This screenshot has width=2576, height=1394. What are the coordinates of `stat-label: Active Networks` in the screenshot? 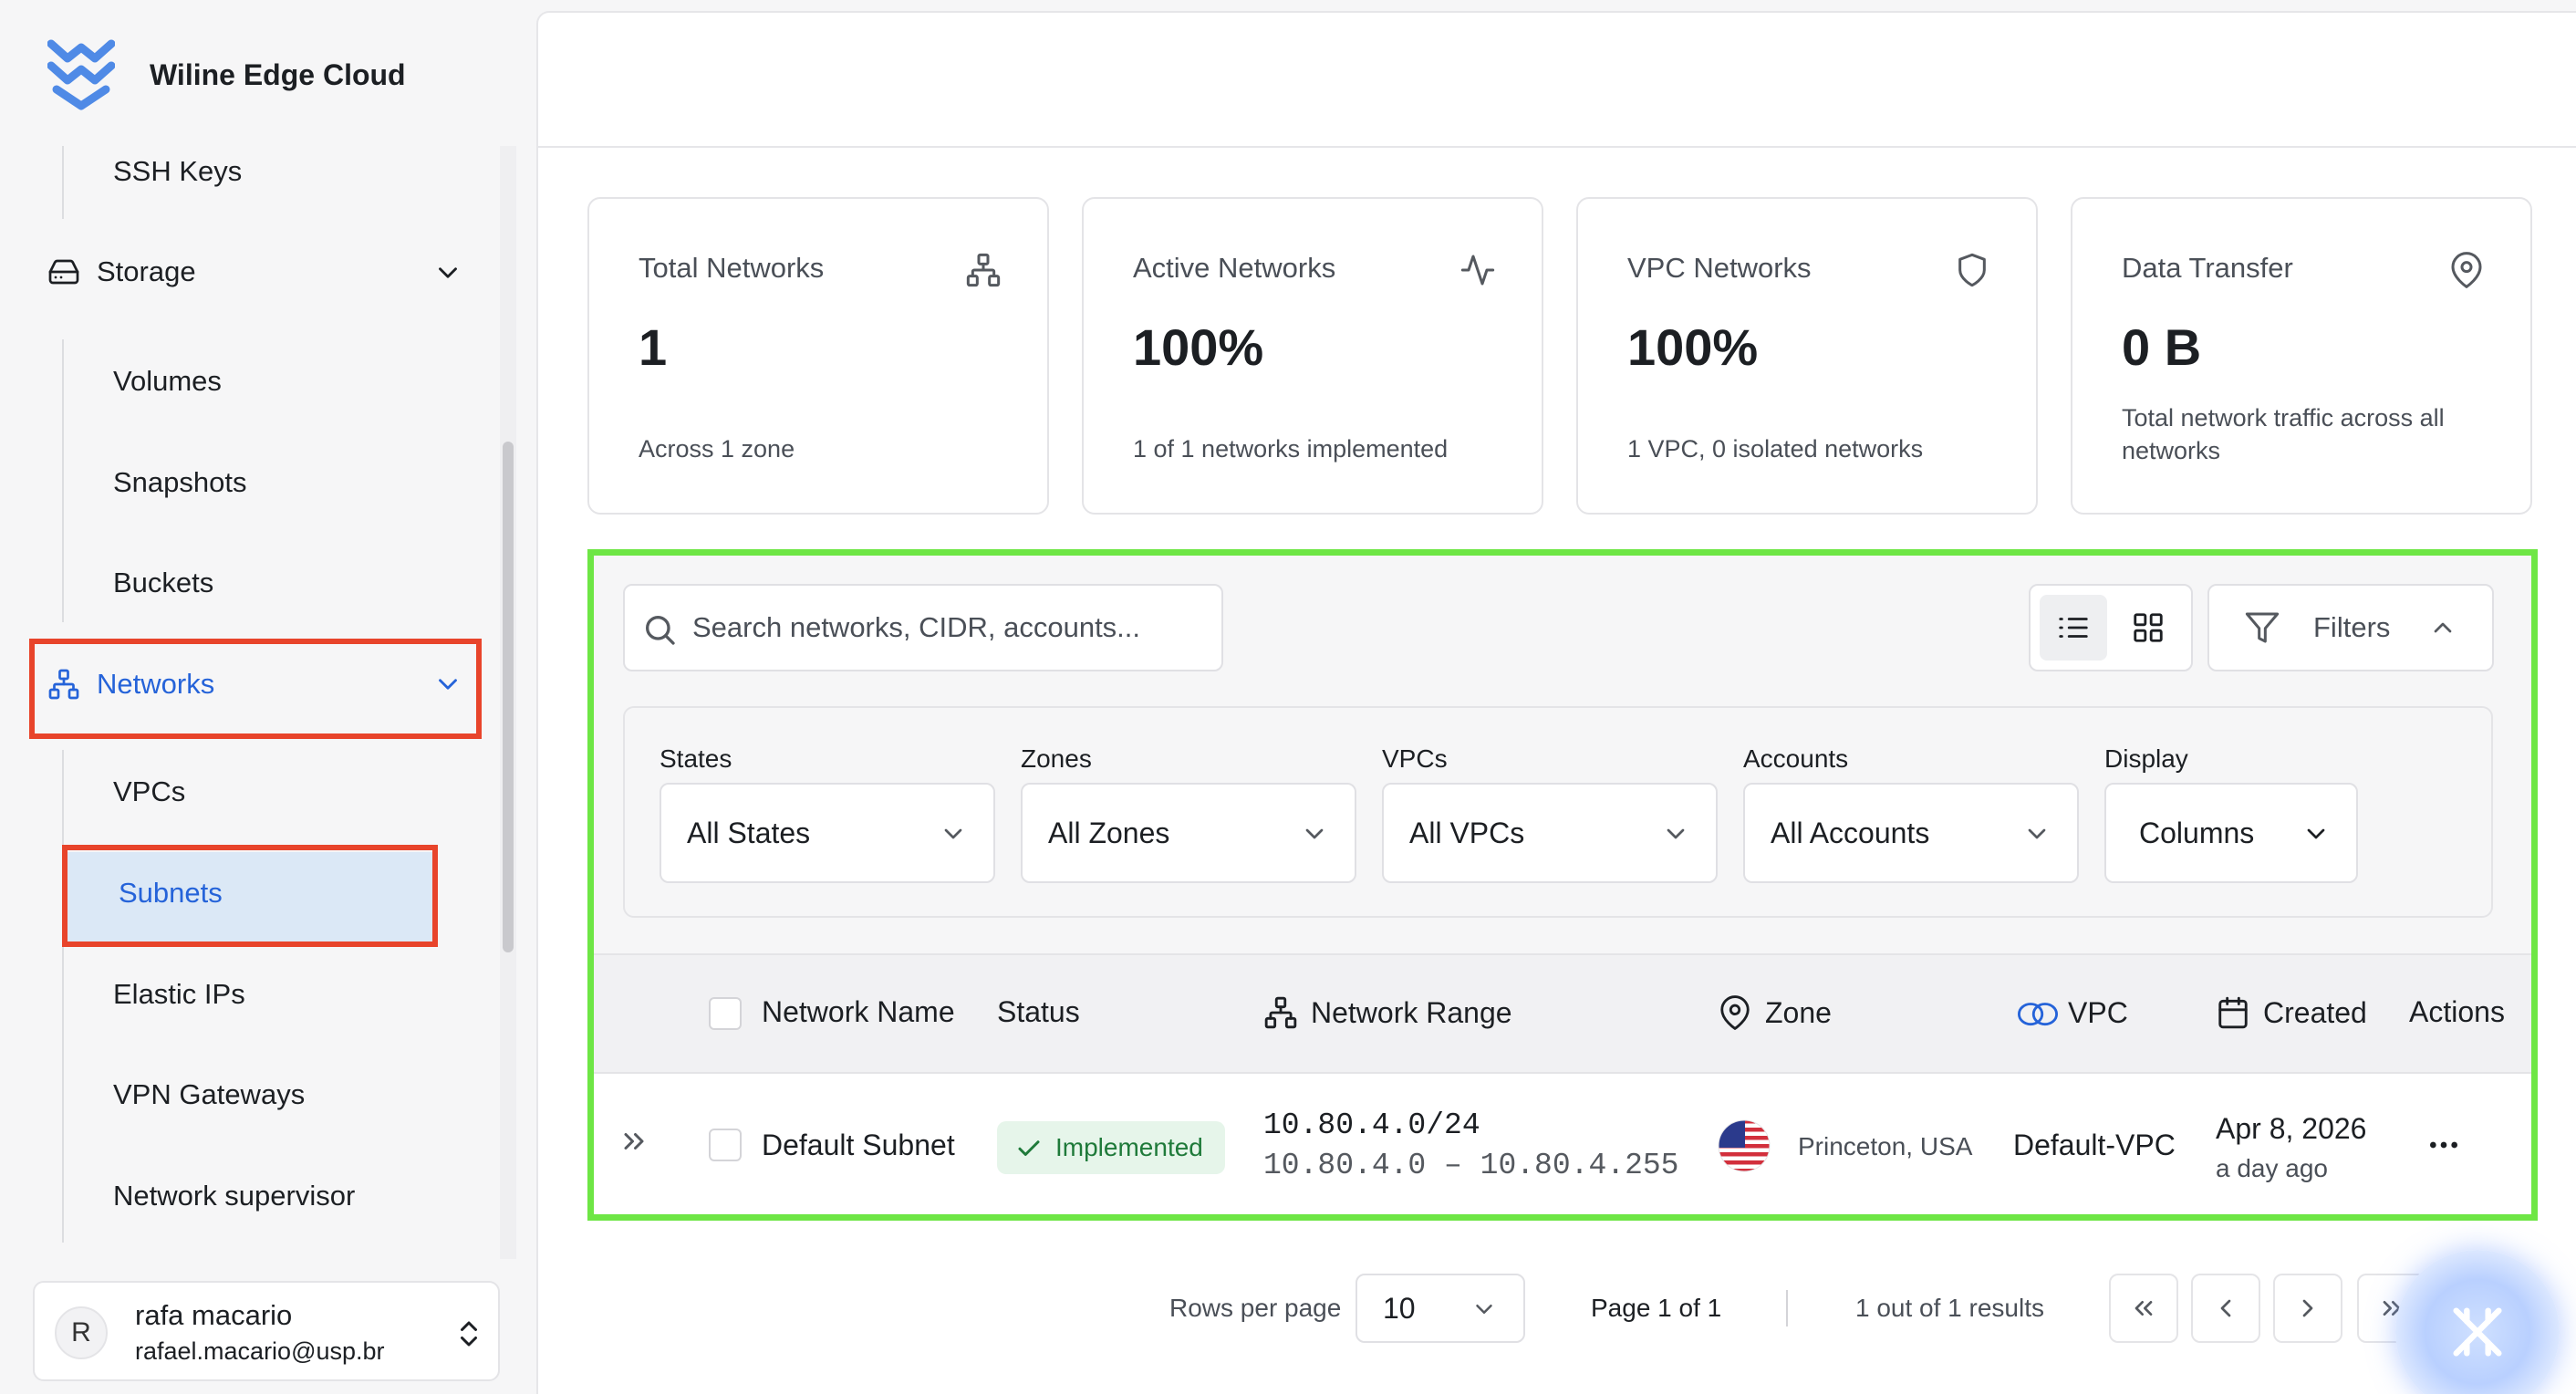 It's located at (1234, 268).